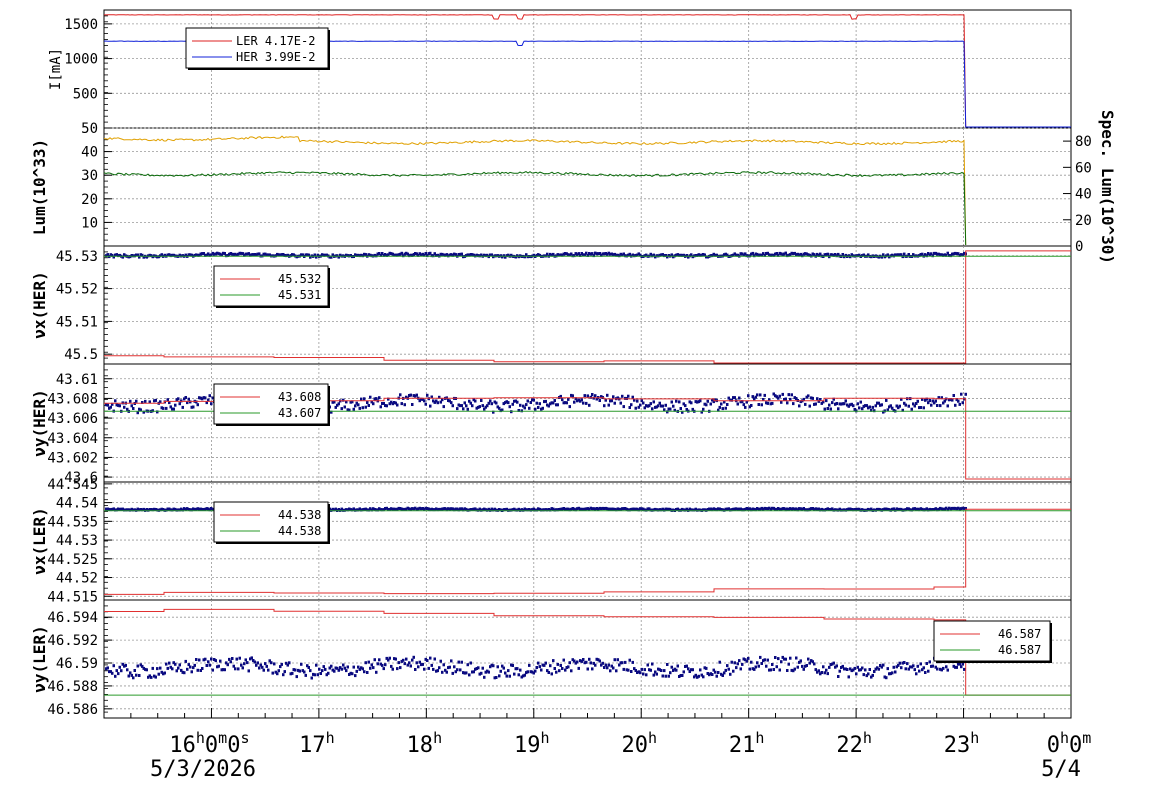 The image size is (1154, 786). What do you see at coordinates (72, 560) in the screenshot?
I see `y-tick-label: 44.525` at bounding box center [72, 560].